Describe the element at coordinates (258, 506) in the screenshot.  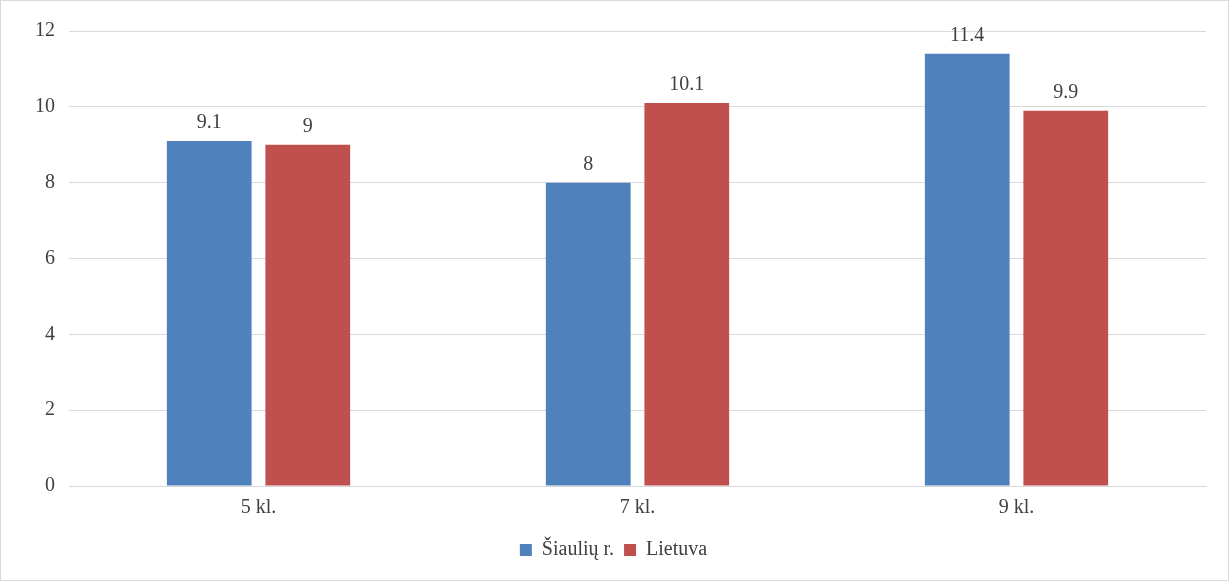
I see `x-tick-label: 5 kl.` at that location.